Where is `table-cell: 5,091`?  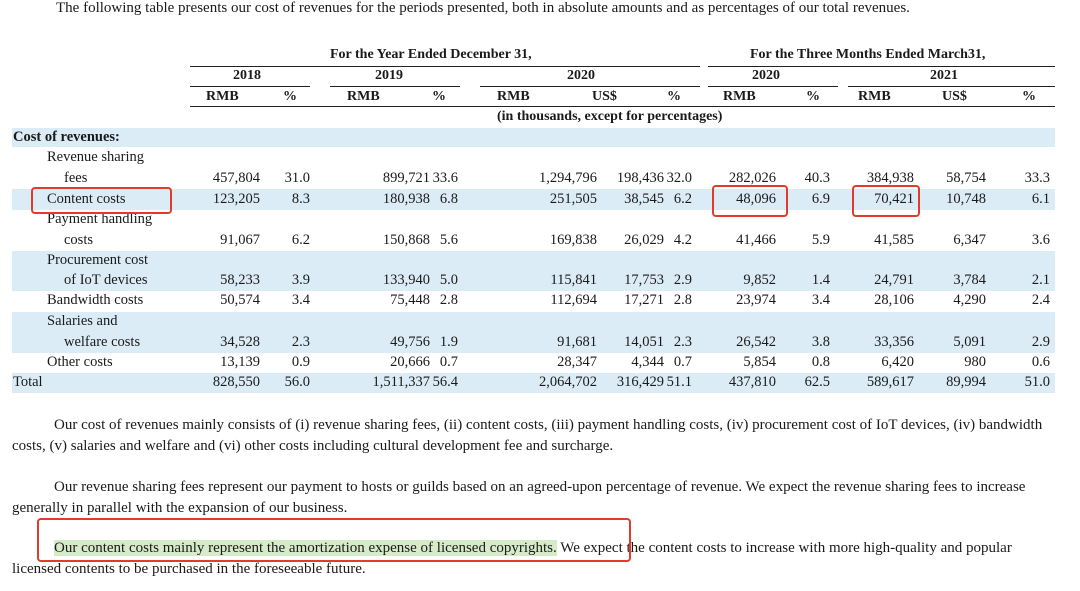
table-cell: 5,091 is located at coordinates (969, 342).